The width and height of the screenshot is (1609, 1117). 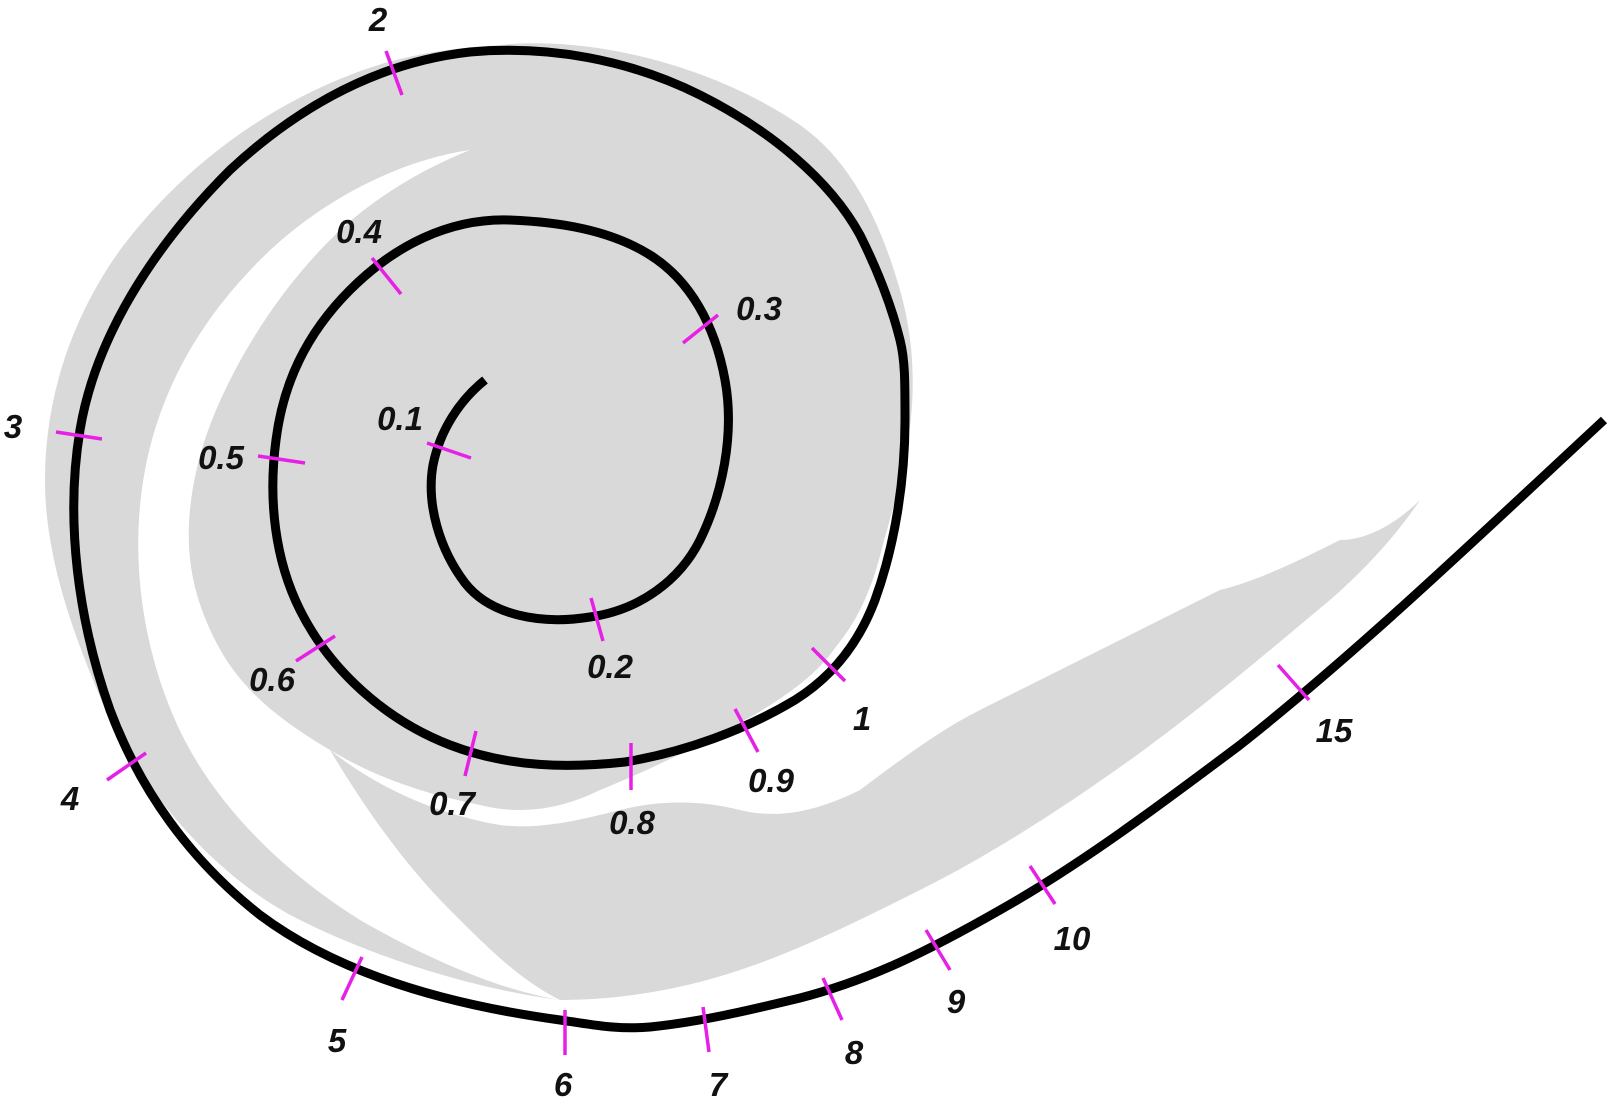 I want to click on label-9: 9, so click(x=956, y=1001).